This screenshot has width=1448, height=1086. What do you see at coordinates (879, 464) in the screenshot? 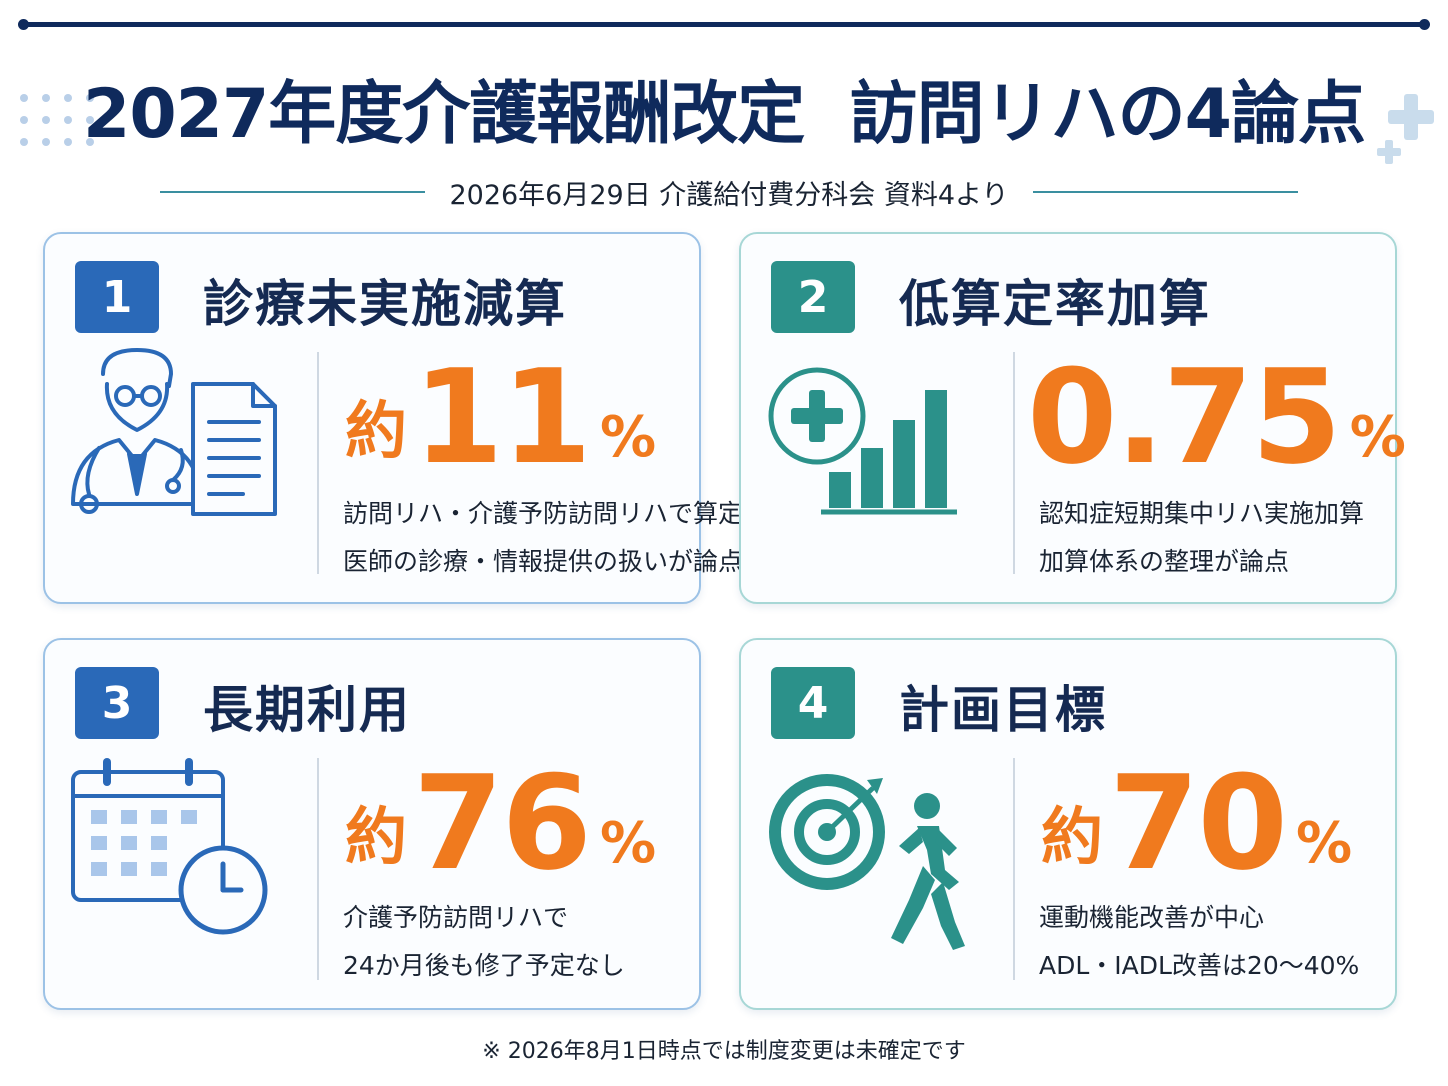
I see `medical-cross-bar-chart-icon` at bounding box center [879, 464].